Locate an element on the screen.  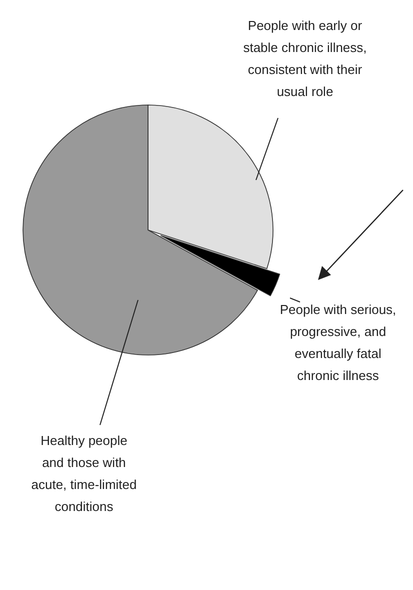
slice-label: Healthy people and those with acute, time-limited conditions is located at coordinates (84, 473).